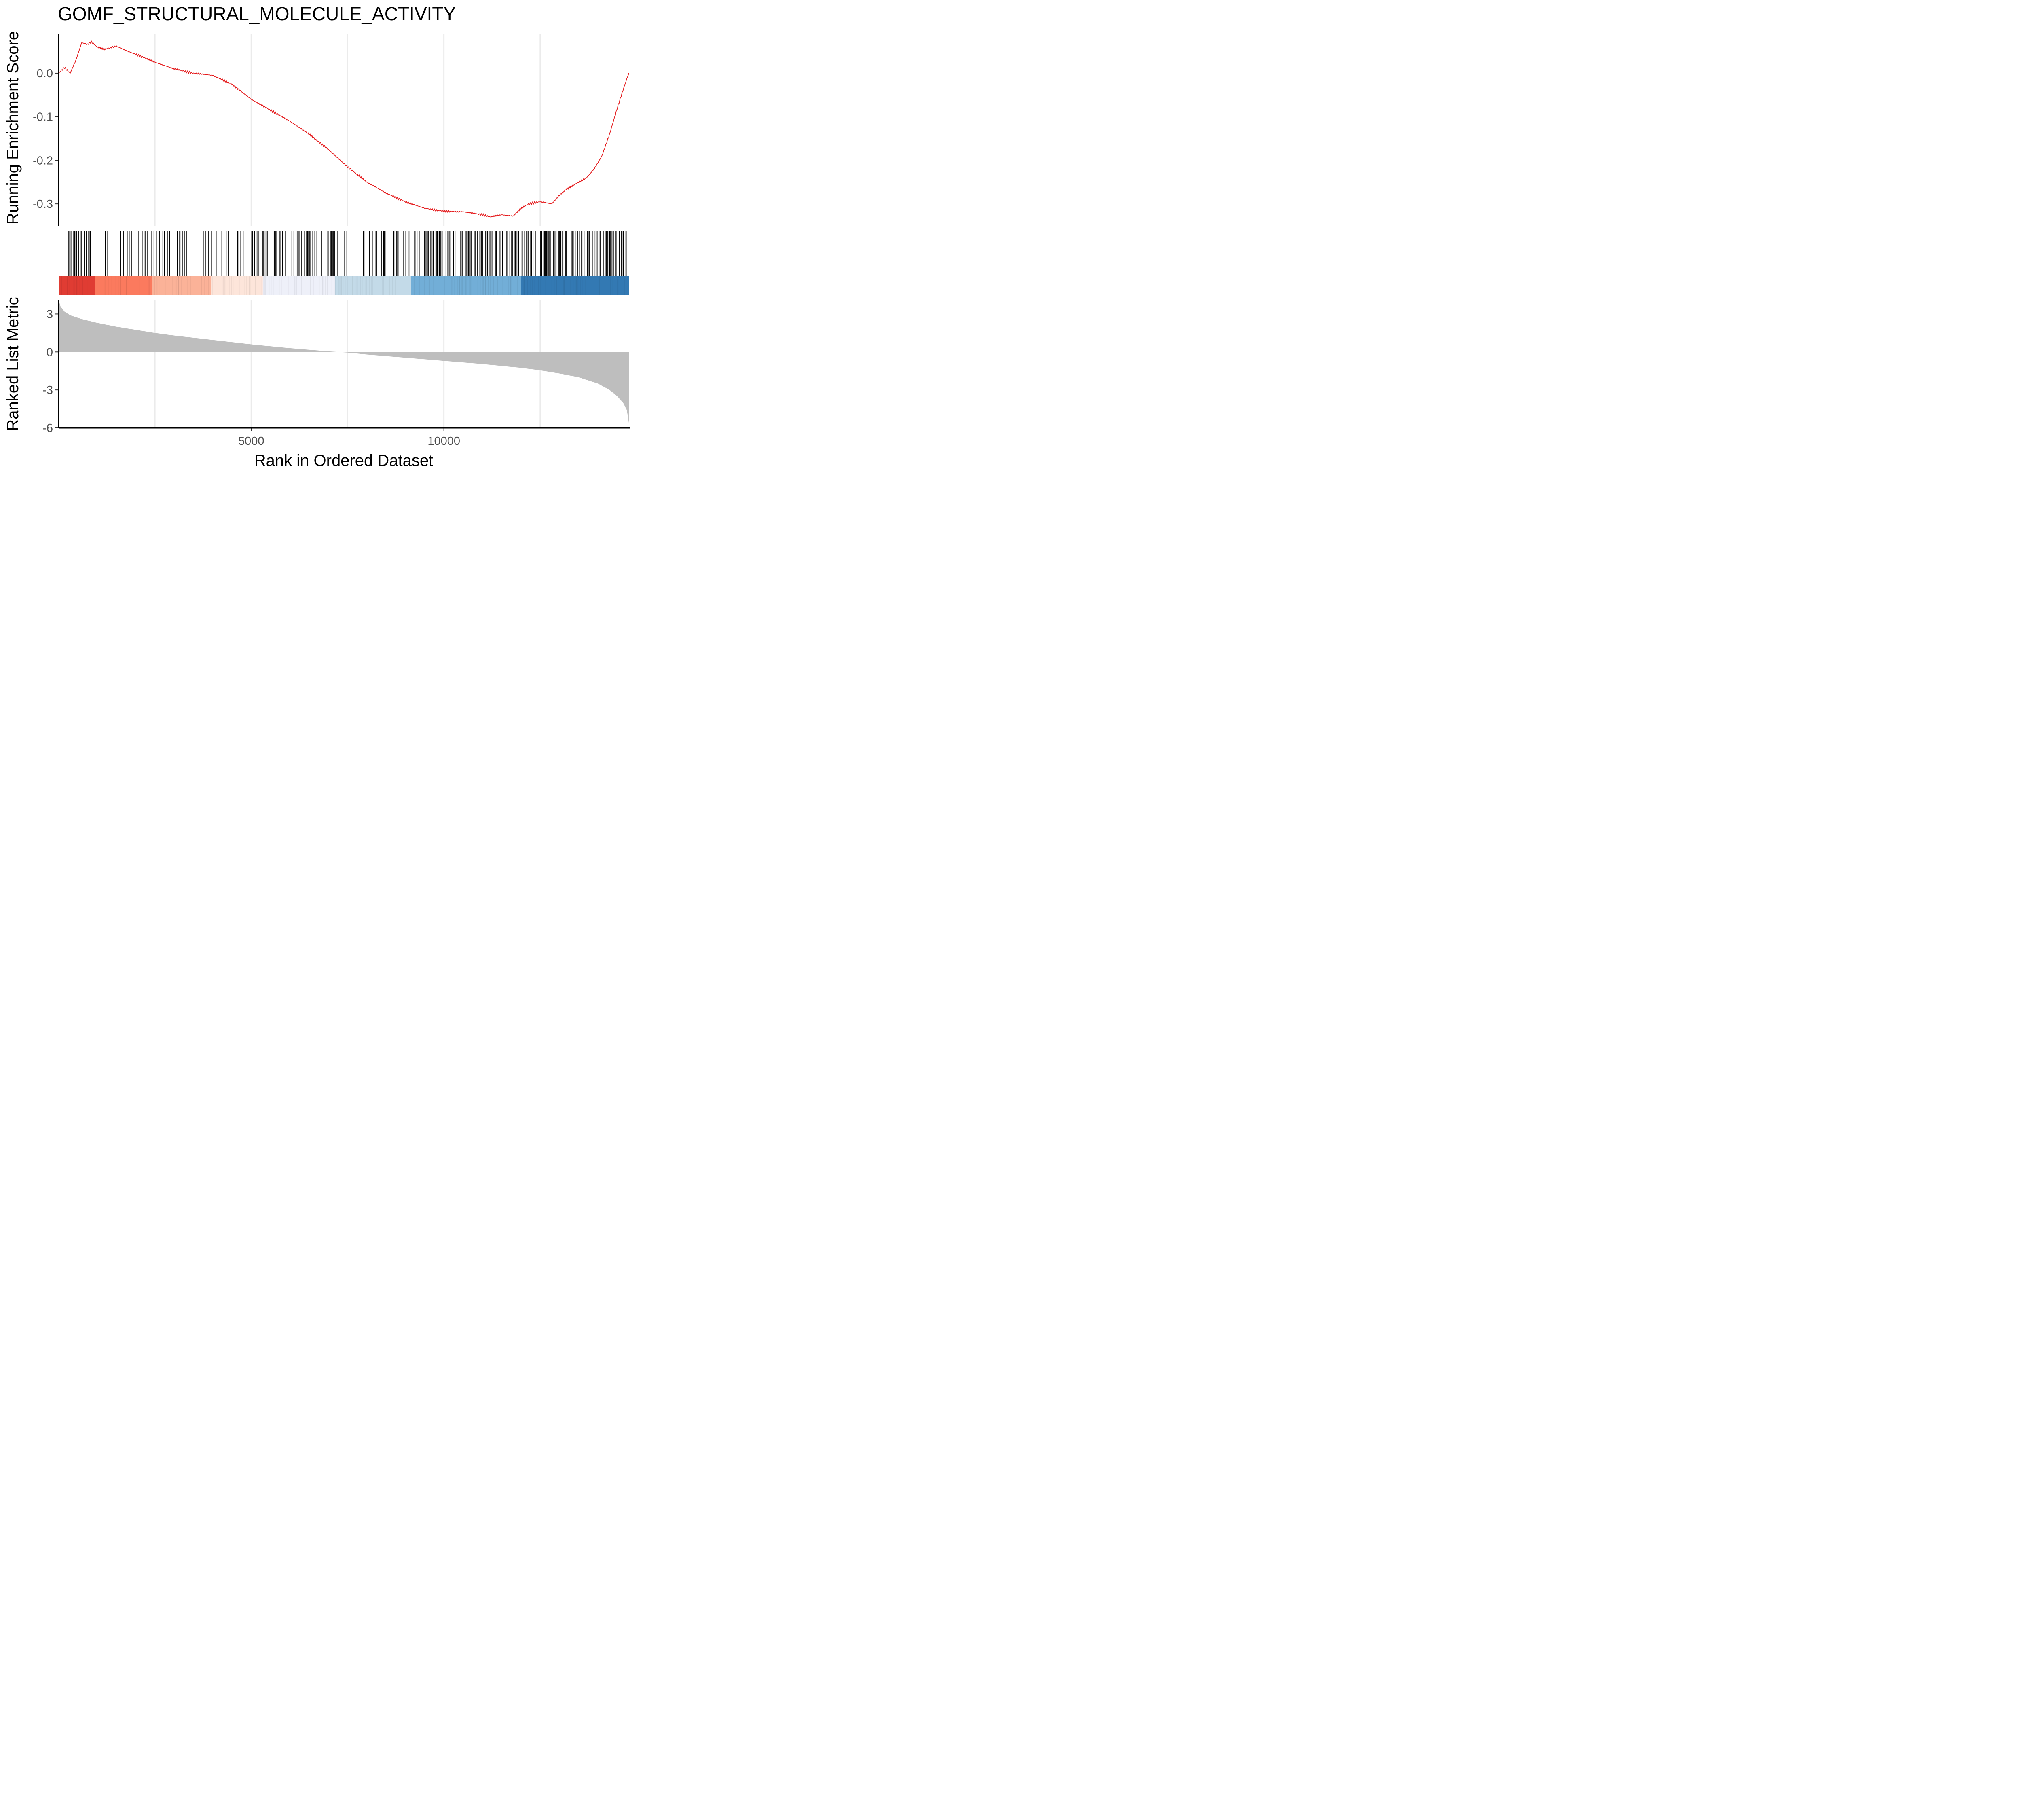 This screenshot has width=2022, height=1820. I want to click on y-tick-label: -0.2, so click(43, 160).